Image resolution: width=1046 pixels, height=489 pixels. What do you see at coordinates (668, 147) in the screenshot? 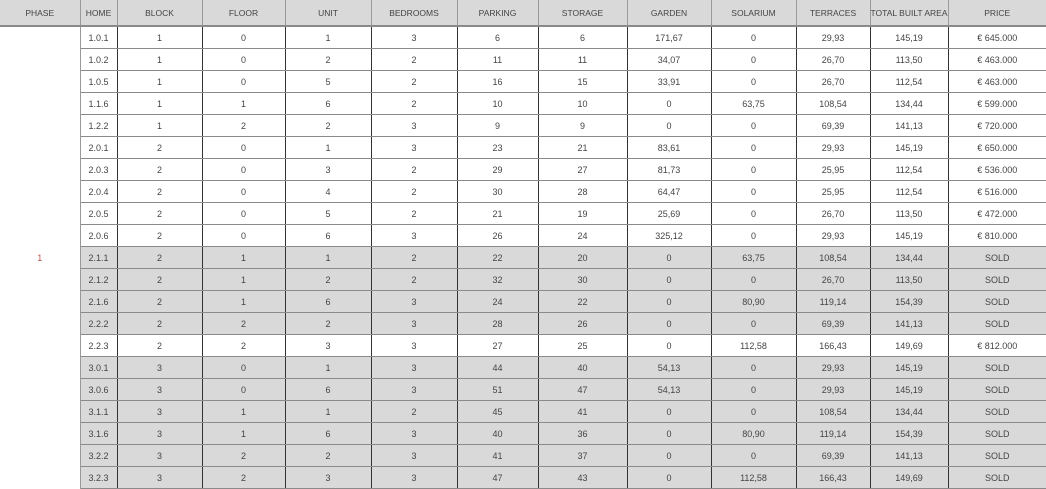
I see `garden-cell: 83,61` at bounding box center [668, 147].